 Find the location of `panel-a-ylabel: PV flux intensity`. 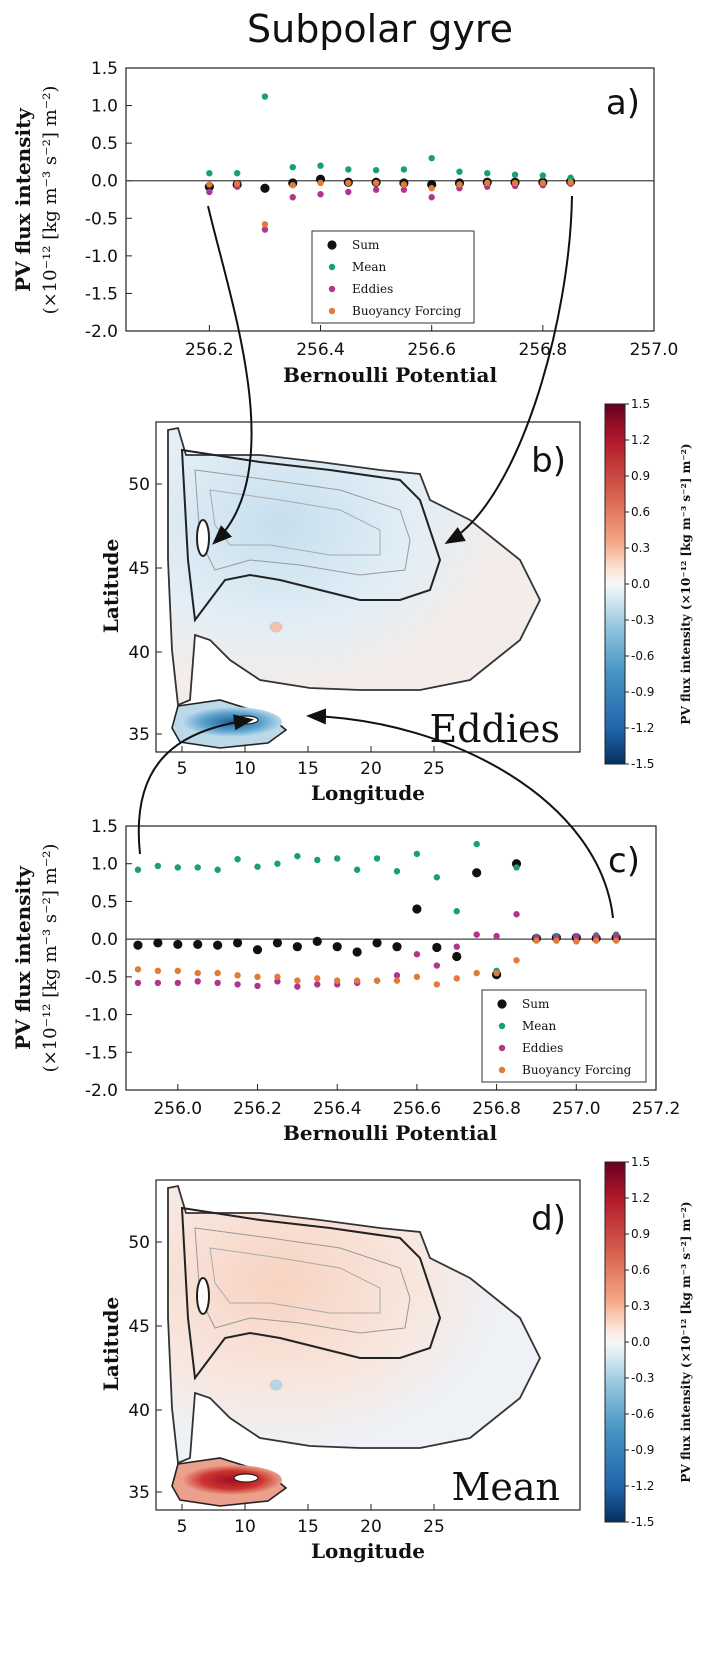

panel-a-ylabel: PV flux intensity is located at coordinates (23, 199).